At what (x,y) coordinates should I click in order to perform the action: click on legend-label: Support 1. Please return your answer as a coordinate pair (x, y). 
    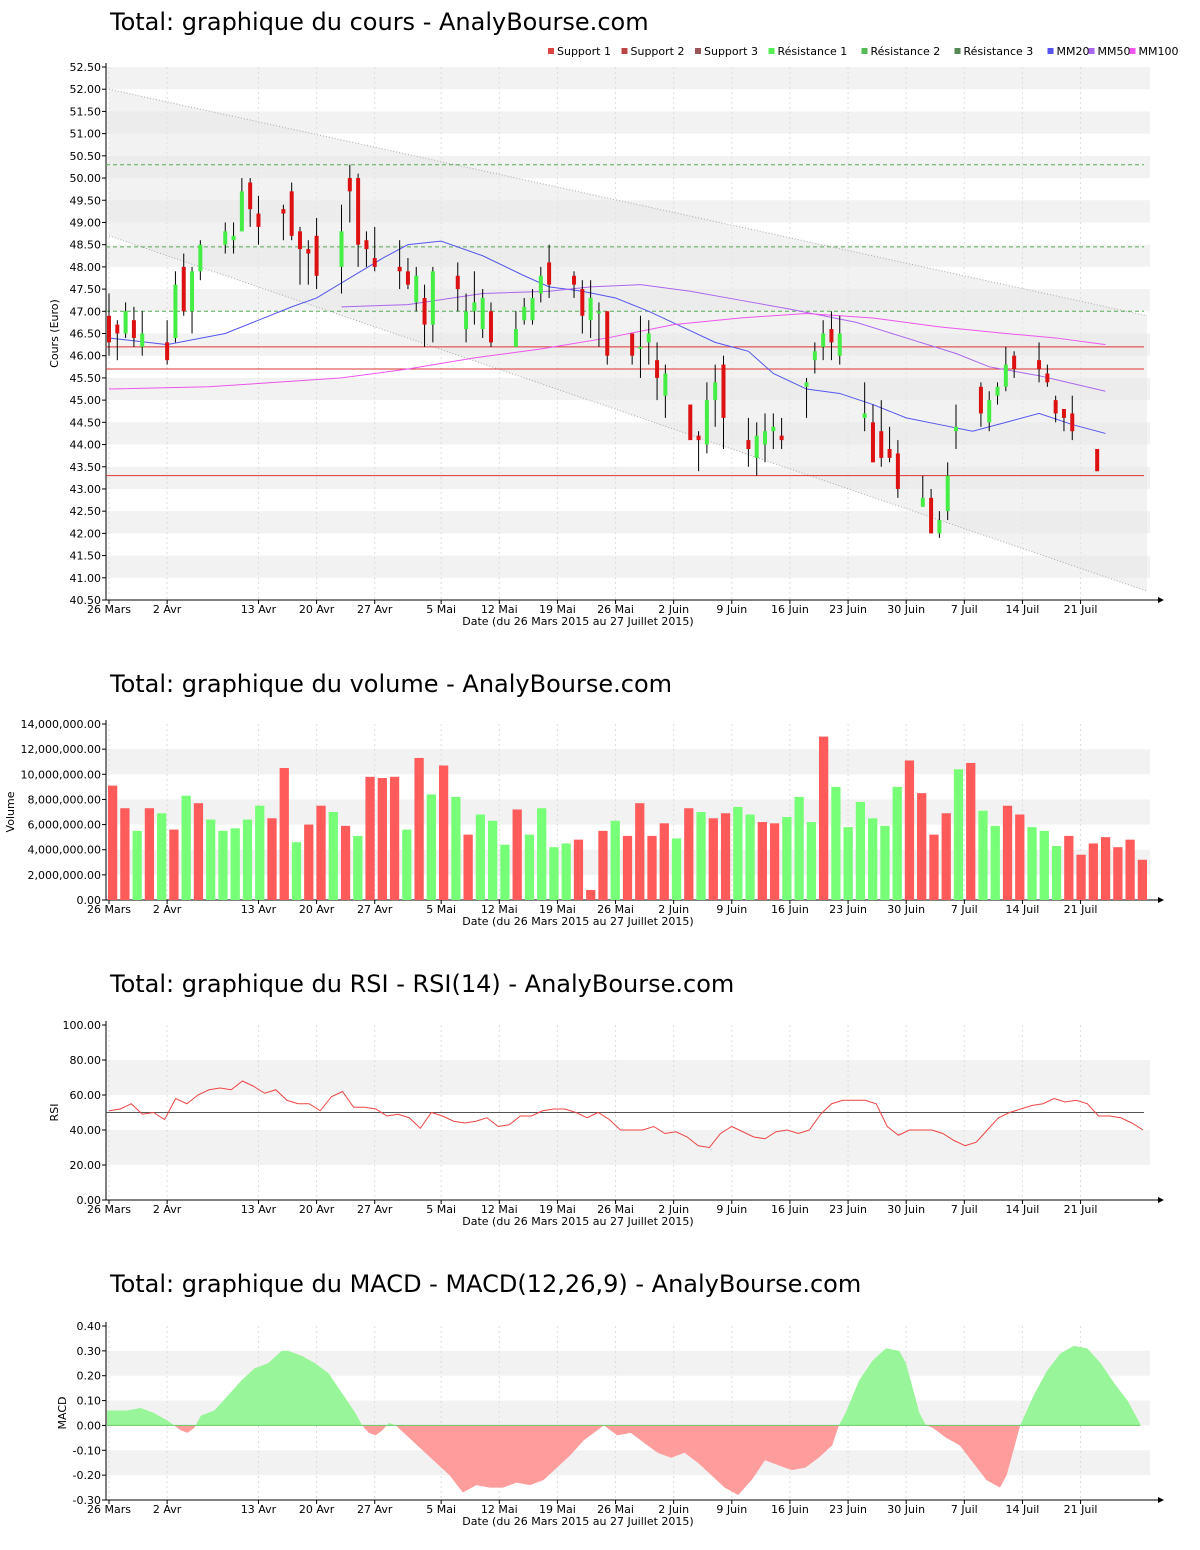
    Looking at the image, I should click on (584, 51).